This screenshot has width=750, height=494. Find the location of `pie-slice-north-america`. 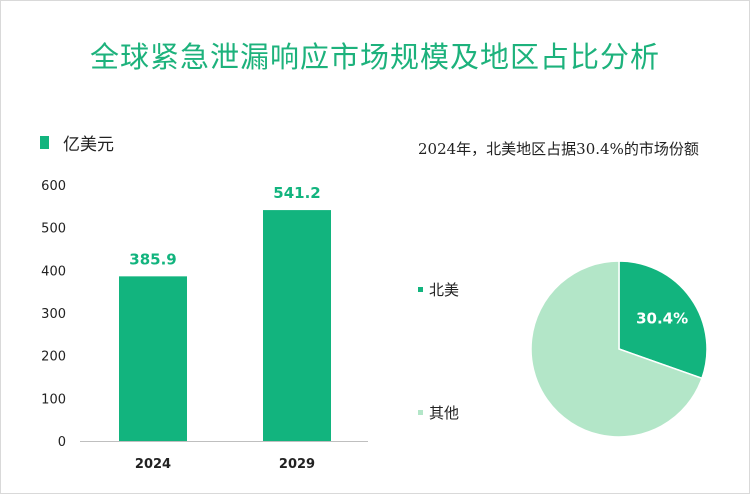

pie-slice-north-america is located at coordinates (663, 320).